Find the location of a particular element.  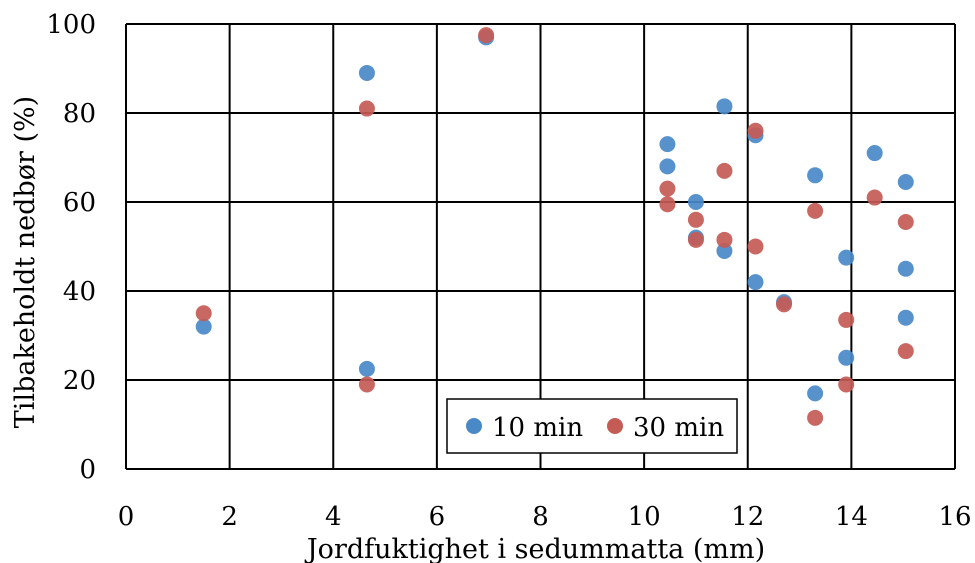

y-axis-label: Tilbakeholdt nedbør (%) is located at coordinates (25, 262).